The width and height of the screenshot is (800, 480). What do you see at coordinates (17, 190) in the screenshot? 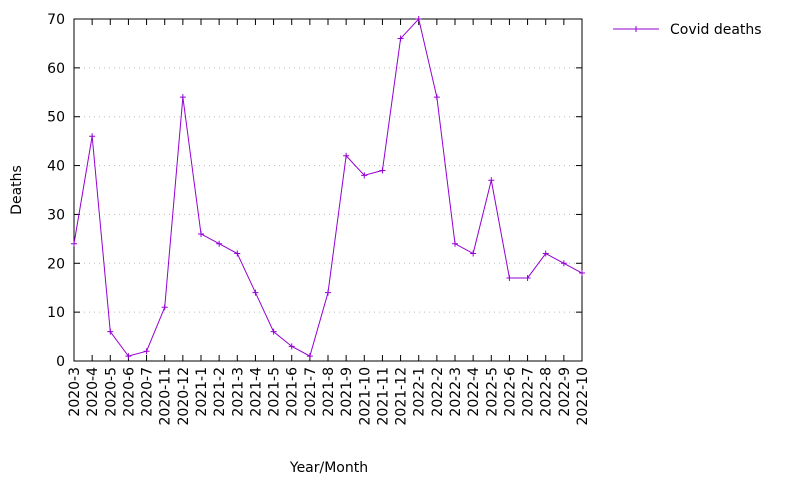
I see `y-axis-title: Deaths` at bounding box center [17, 190].